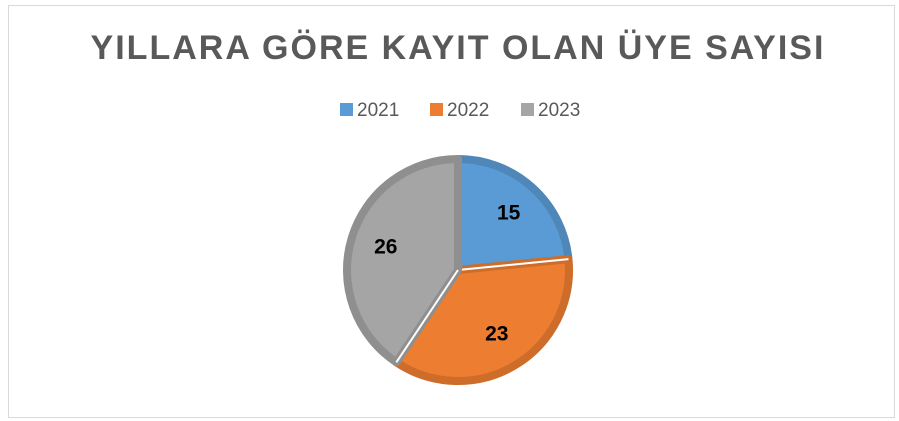 The height and width of the screenshot is (421, 899). What do you see at coordinates (458, 48) in the screenshot?
I see `chart-title: YILLARA GÖRE KAYIT OLAN ÜYE SAYISI` at bounding box center [458, 48].